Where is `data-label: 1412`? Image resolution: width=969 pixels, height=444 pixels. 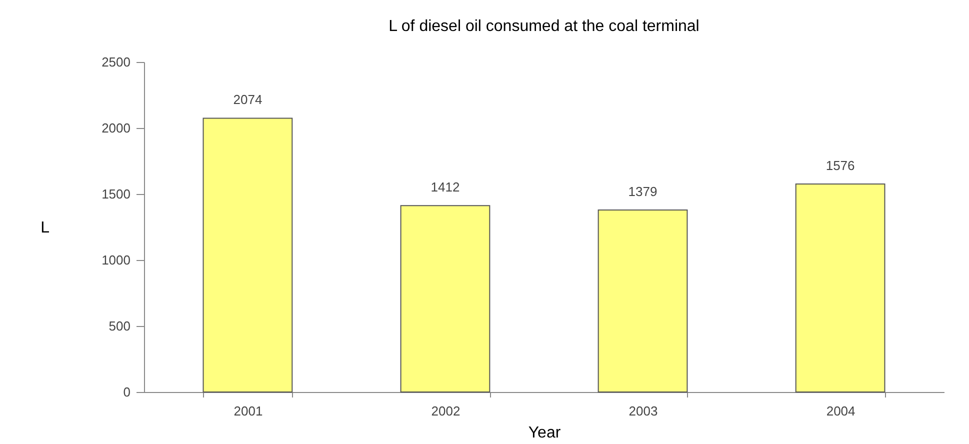
data-label: 1412 is located at coordinates (445, 187).